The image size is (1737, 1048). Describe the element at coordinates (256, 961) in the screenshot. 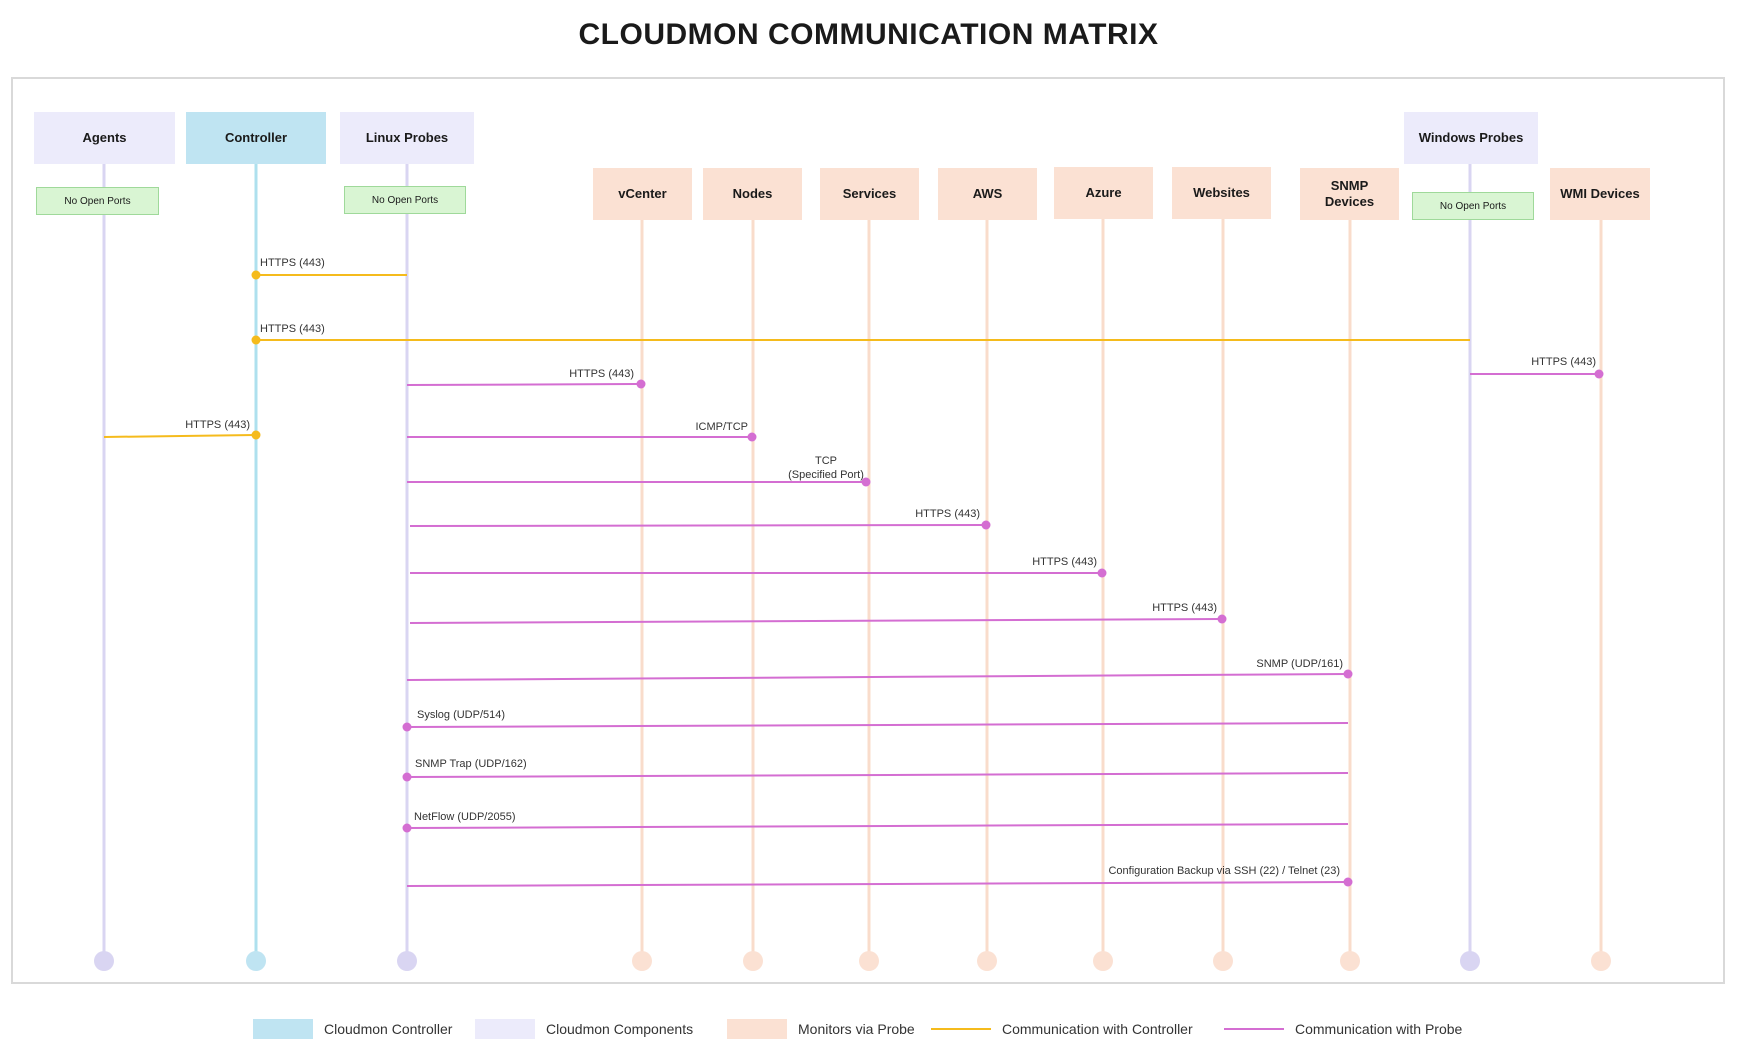

I see `lifeline-end-controller` at that location.